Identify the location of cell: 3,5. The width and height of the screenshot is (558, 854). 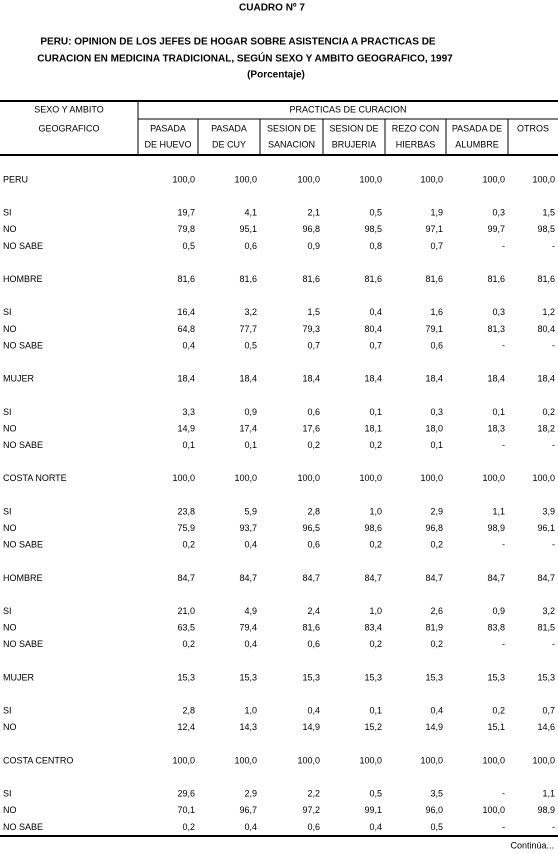
(436, 794).